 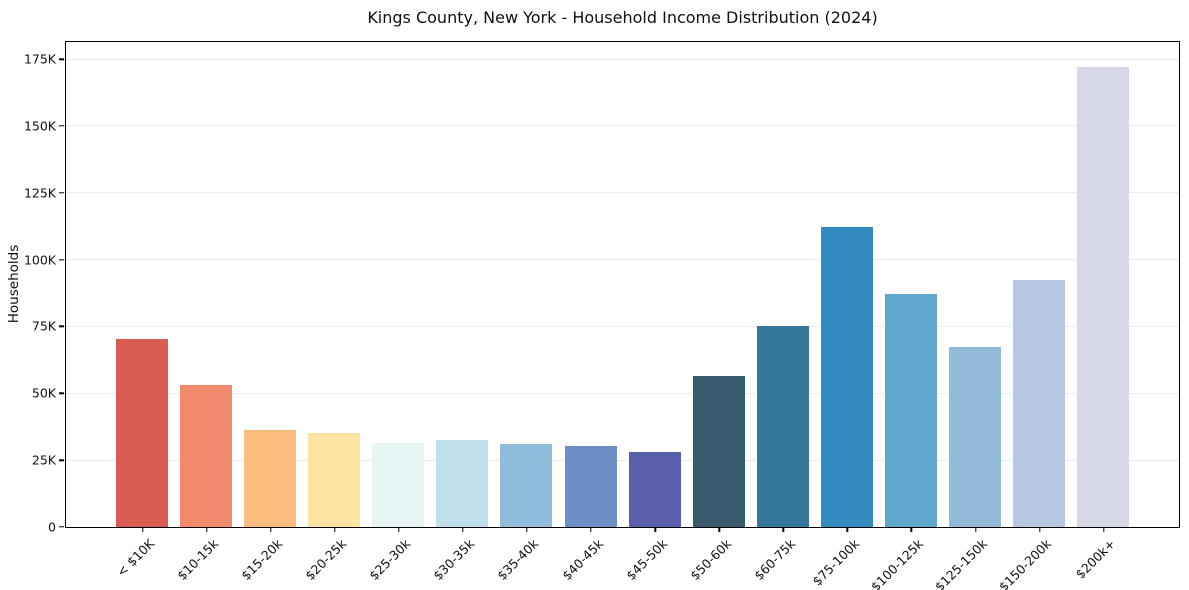 I want to click on y-tick-label: 50K, so click(x=43, y=393).